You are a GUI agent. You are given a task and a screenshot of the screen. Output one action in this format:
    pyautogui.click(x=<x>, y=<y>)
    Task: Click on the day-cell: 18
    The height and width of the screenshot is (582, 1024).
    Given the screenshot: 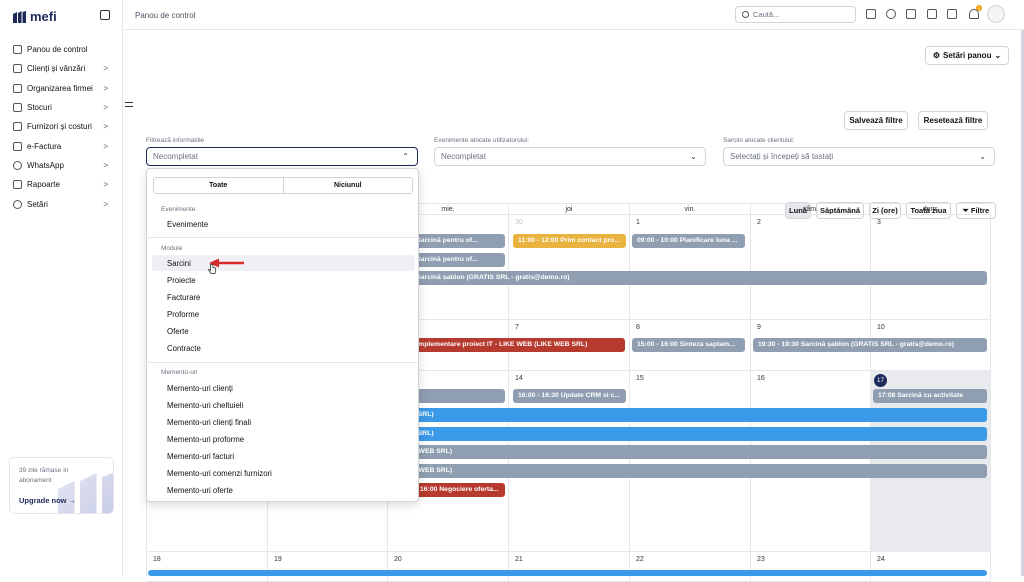 What is the action you would take?
    pyautogui.click(x=207, y=567)
    